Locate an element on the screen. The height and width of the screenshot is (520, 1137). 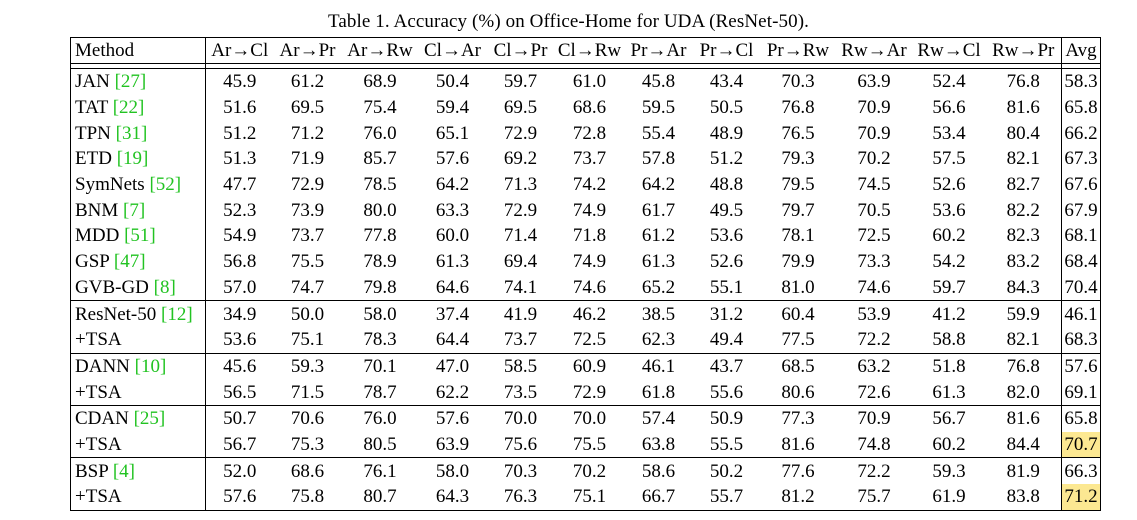
task-column-header: Rw→Ar is located at coordinates (874, 50).